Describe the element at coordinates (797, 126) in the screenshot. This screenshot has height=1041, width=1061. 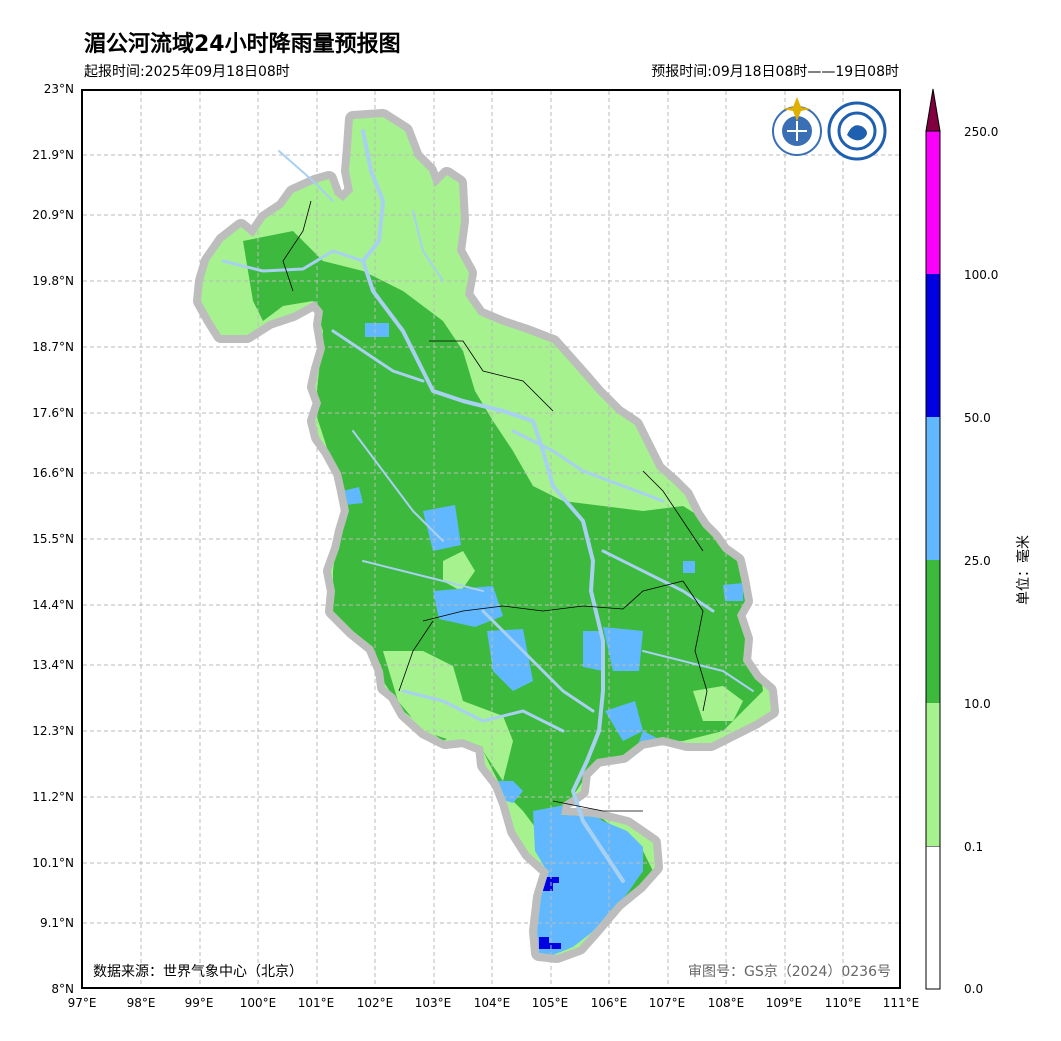
I see `wmo-logo-icon` at that location.